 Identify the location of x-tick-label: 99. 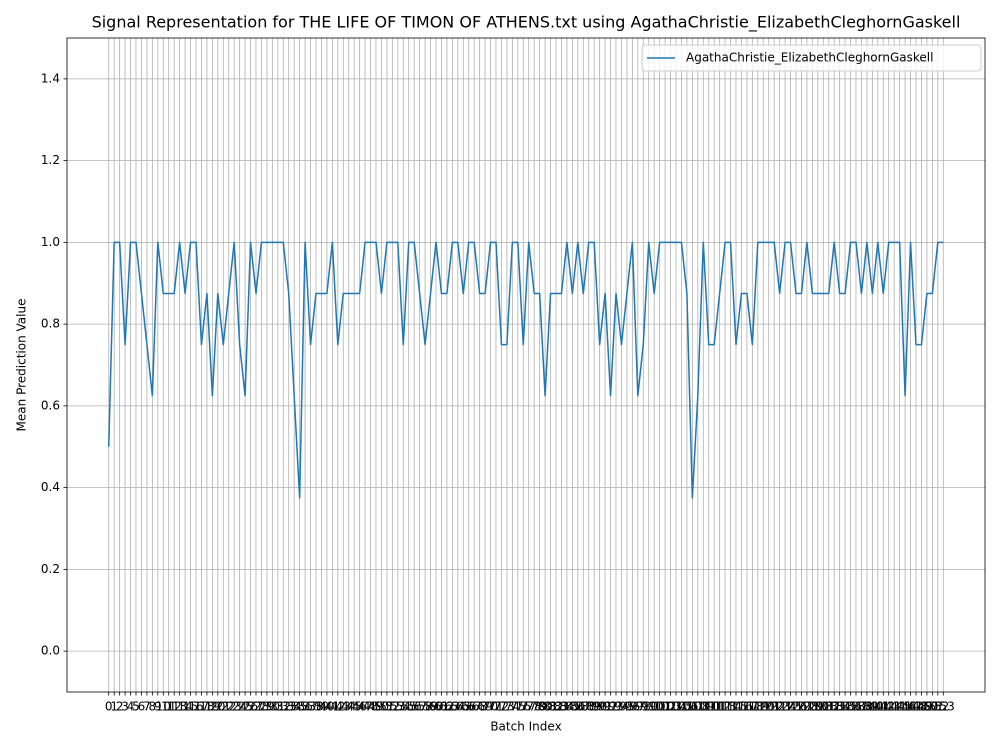
(648, 707).